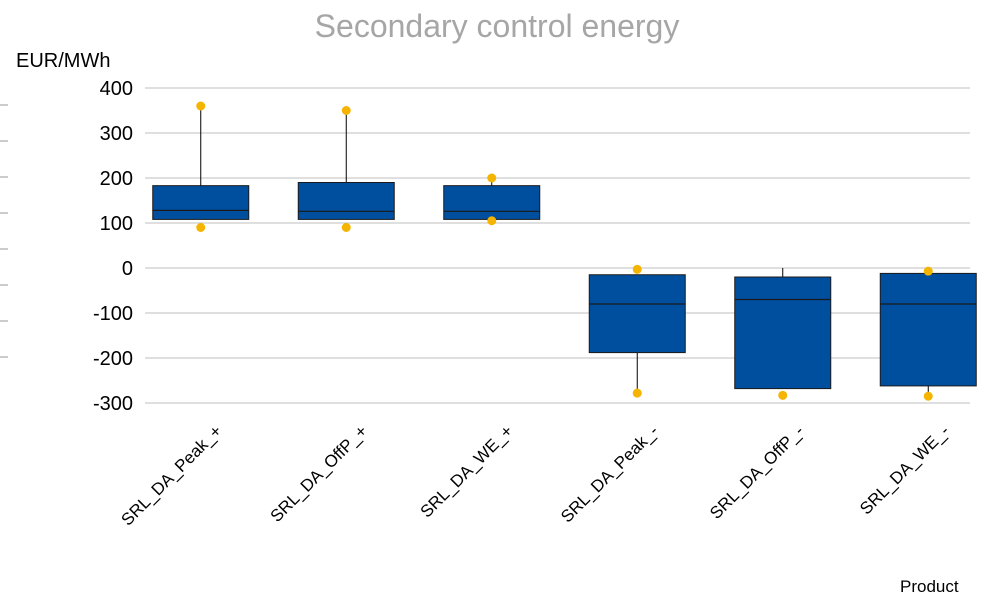 The width and height of the screenshot is (994, 600). I want to click on y-tick-label: 400, so click(116, 89).